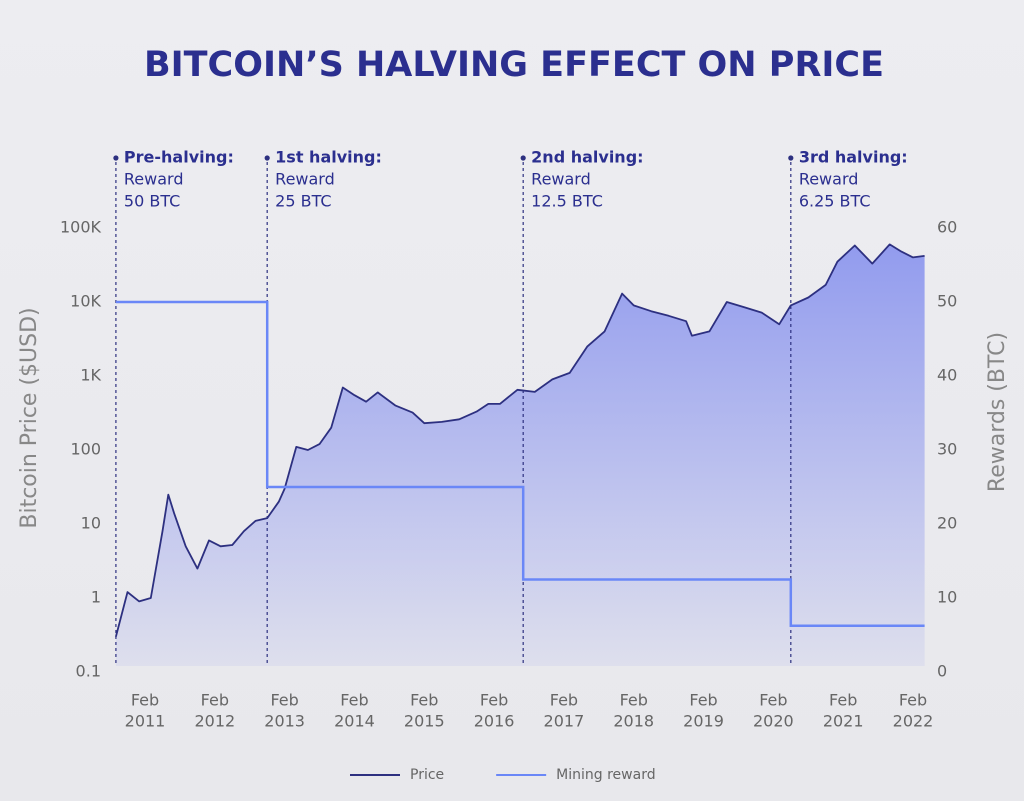 This screenshot has width=1024, height=801. What do you see at coordinates (633, 721) in the screenshot?
I see `x-tick-label: 2018` at bounding box center [633, 721].